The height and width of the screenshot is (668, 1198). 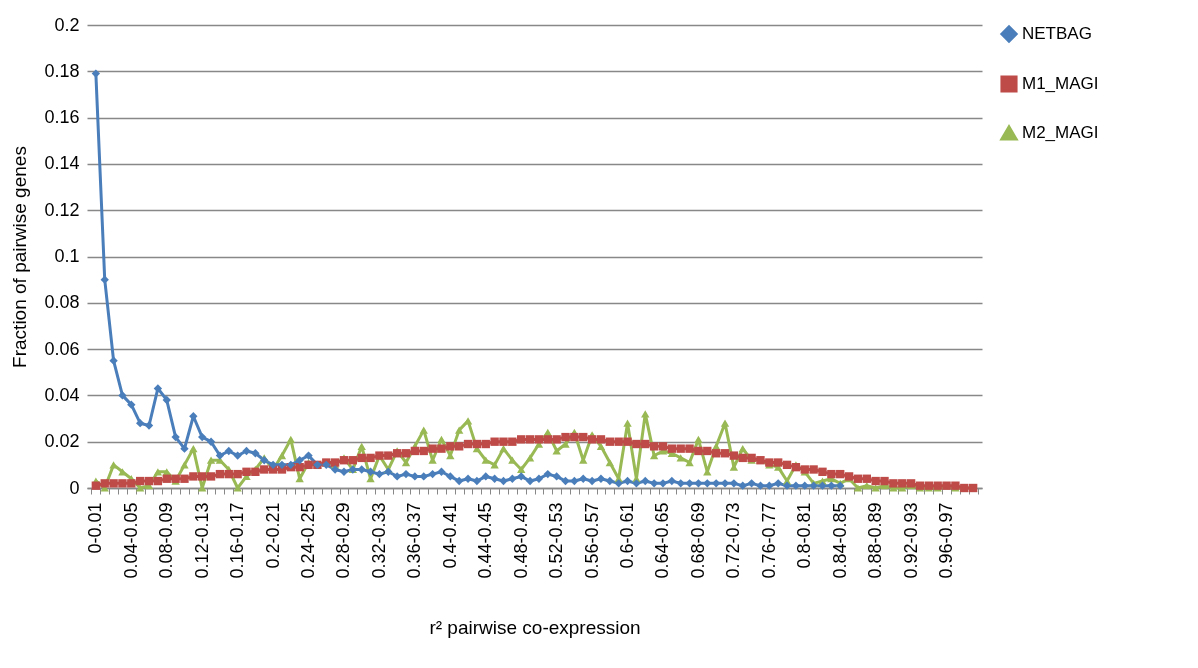 I want to click on x-tick-label: 0.76-0.77, so click(x=768, y=540).